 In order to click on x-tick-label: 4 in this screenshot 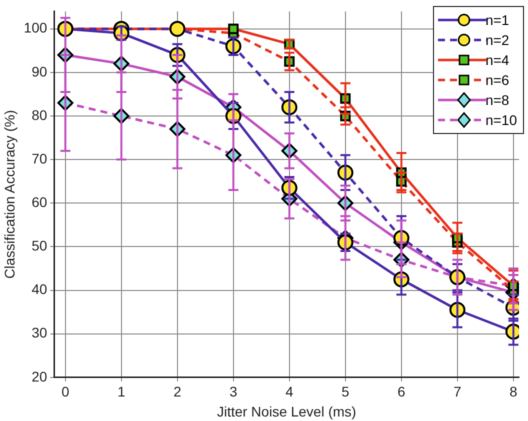, I will do `click(289, 392)`.